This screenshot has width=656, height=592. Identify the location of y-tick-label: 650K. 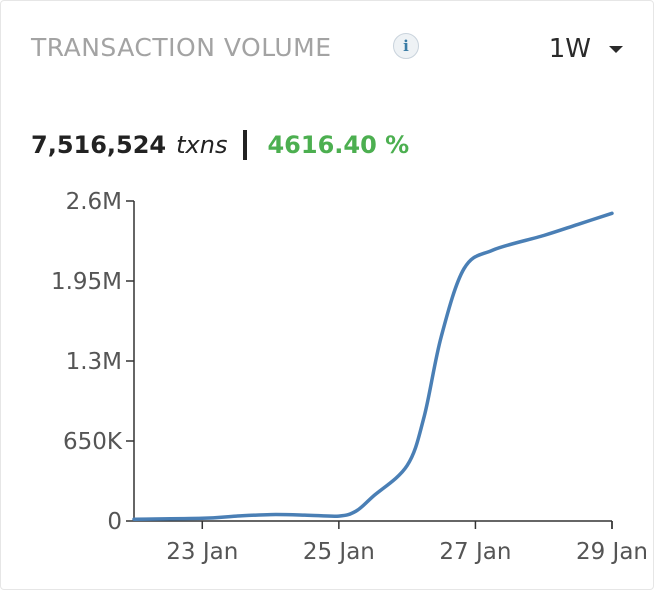
(93, 442).